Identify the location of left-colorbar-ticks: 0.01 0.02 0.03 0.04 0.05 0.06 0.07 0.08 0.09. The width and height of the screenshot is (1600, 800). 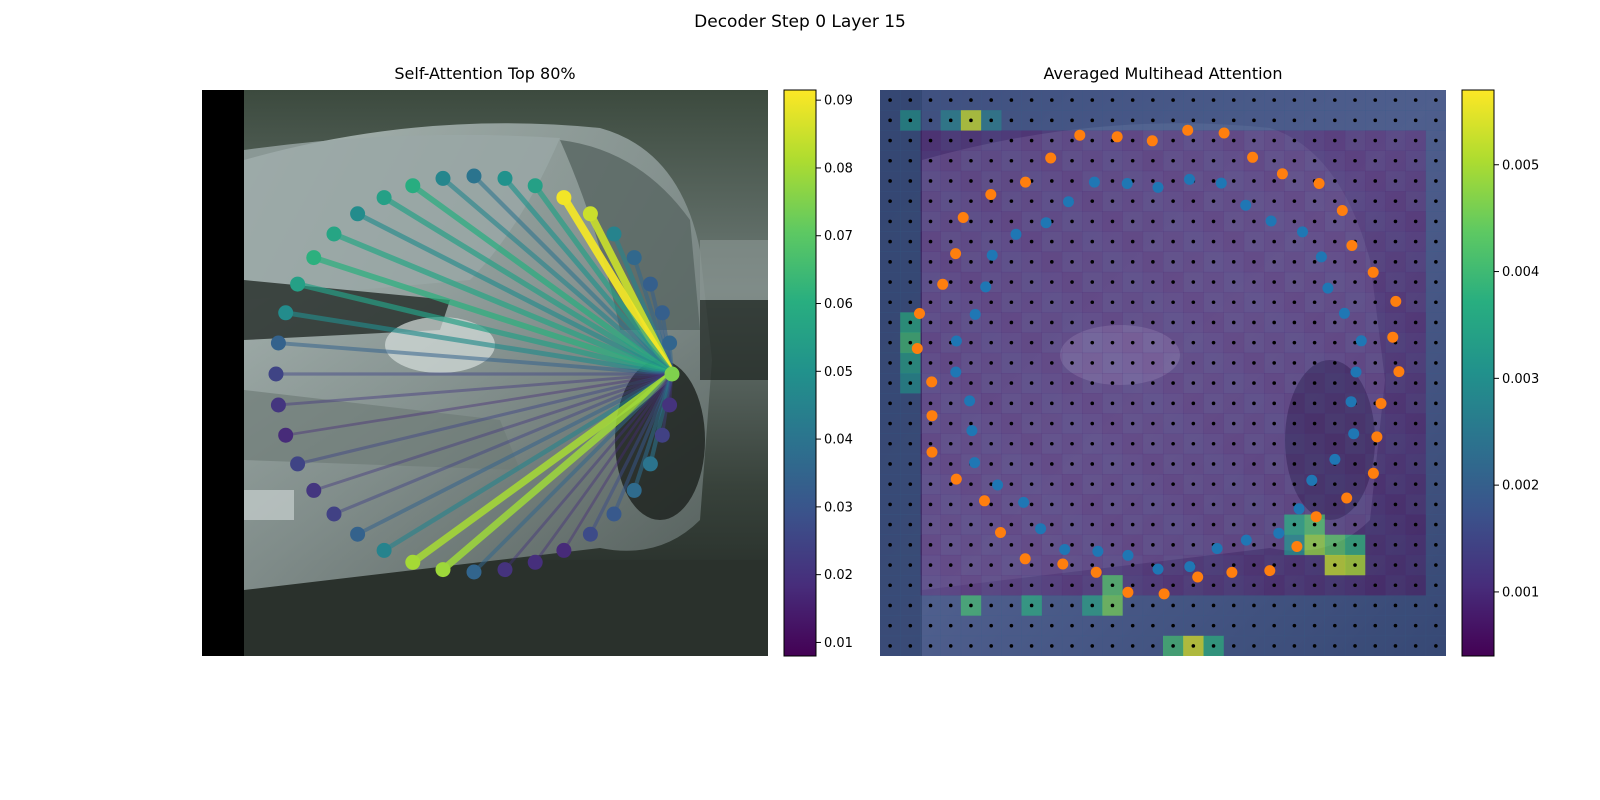
(834, 372).